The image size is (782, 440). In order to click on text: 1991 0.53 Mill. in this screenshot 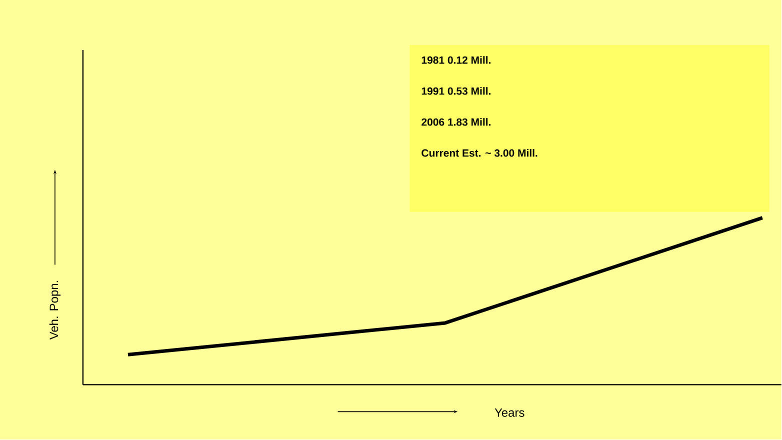, I will do `click(456, 91)`.